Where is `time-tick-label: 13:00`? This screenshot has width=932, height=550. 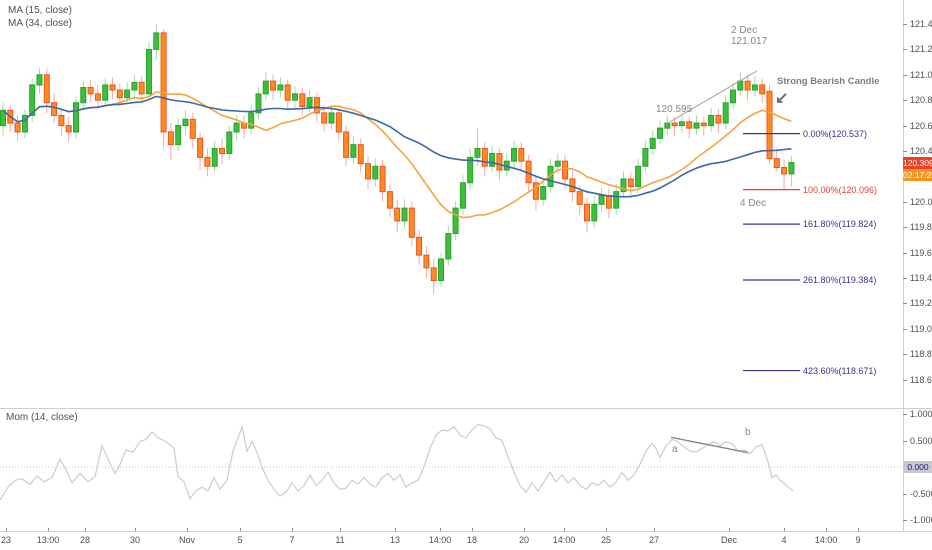
time-tick-label: 13:00 is located at coordinates (48, 540).